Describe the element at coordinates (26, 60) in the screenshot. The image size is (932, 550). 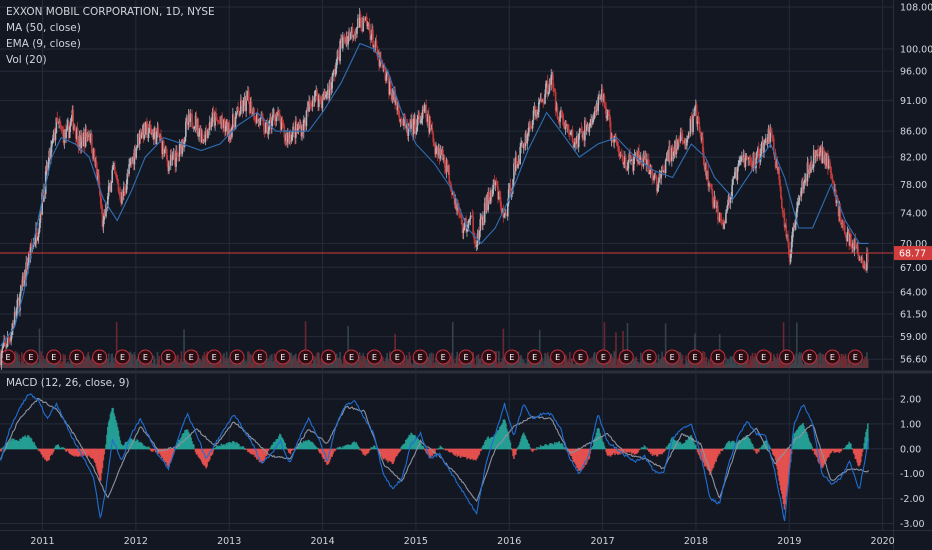
I see `volume-indicator-label: Vol (20)` at that location.